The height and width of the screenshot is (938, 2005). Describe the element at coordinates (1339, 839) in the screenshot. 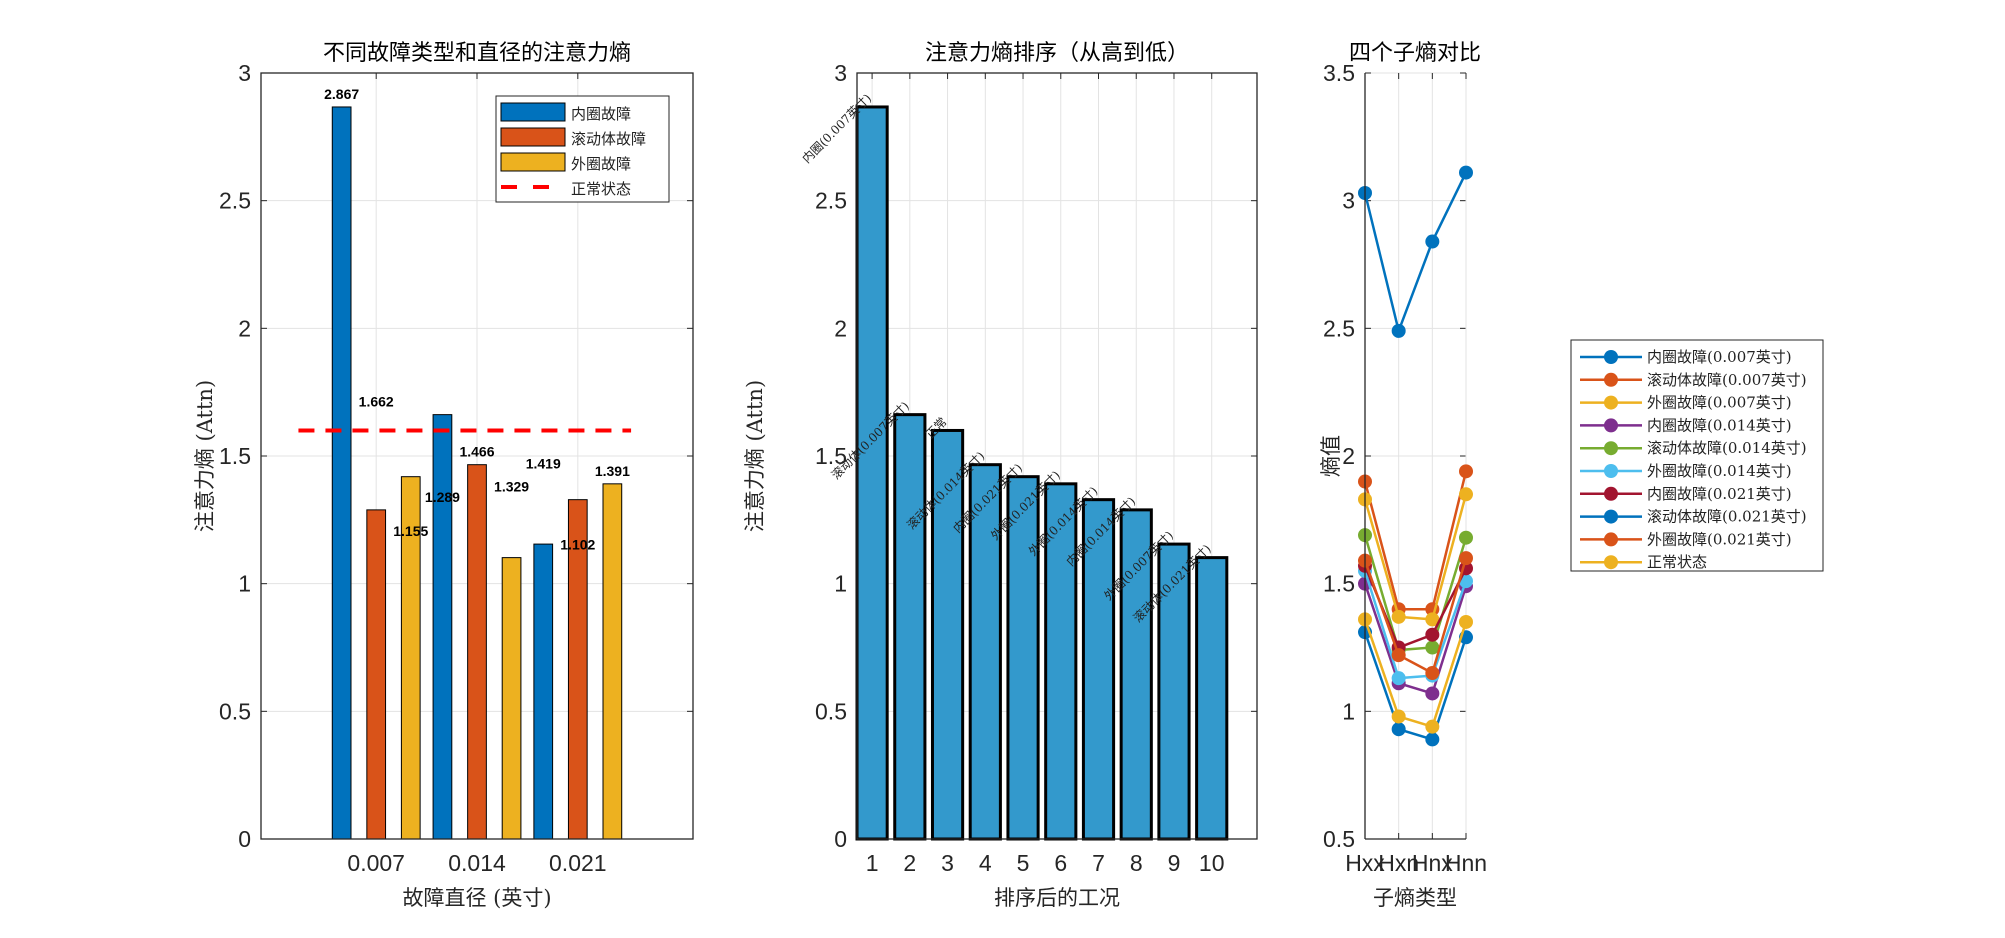

I see `chart3-ytick-label: 0.5` at that location.